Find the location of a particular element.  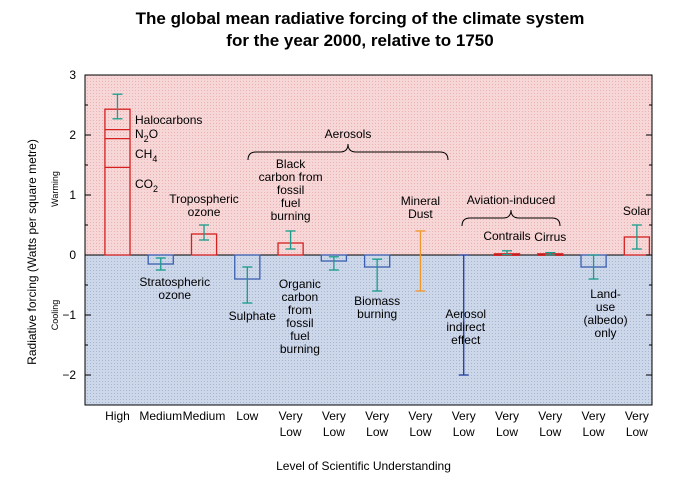

warming-label: Warming is located at coordinates (55, 189).